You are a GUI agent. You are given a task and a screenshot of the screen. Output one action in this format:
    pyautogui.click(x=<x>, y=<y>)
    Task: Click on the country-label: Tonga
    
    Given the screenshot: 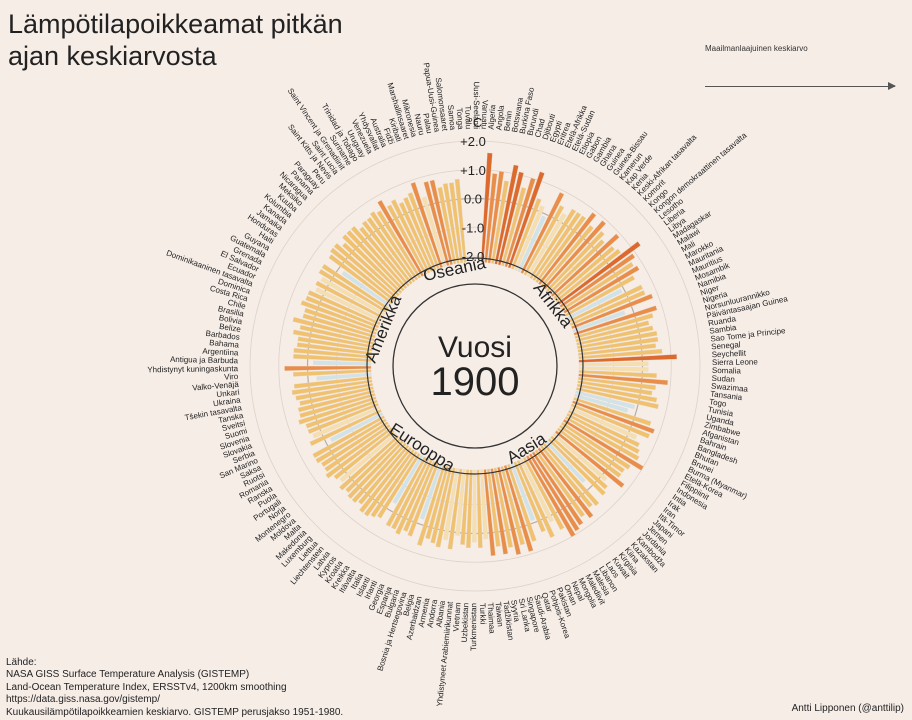 What is the action you would take?
    pyautogui.click(x=460, y=118)
    